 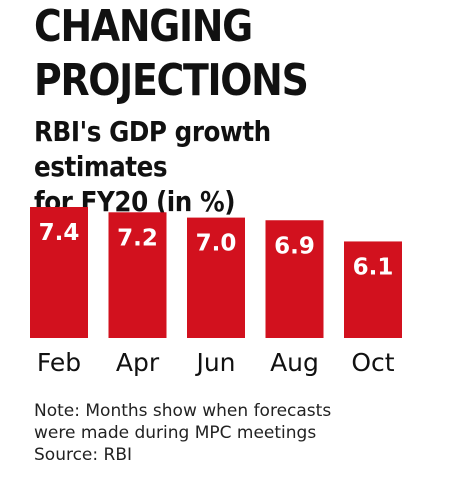 I want to click on x-tick-label: Jun, so click(x=214, y=362).